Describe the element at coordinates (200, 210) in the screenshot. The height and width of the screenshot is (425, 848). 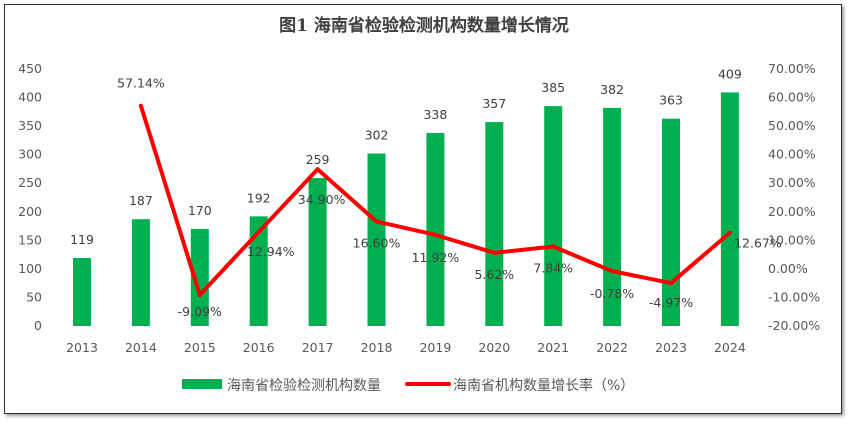
I see `bar-data-label: 170` at that location.